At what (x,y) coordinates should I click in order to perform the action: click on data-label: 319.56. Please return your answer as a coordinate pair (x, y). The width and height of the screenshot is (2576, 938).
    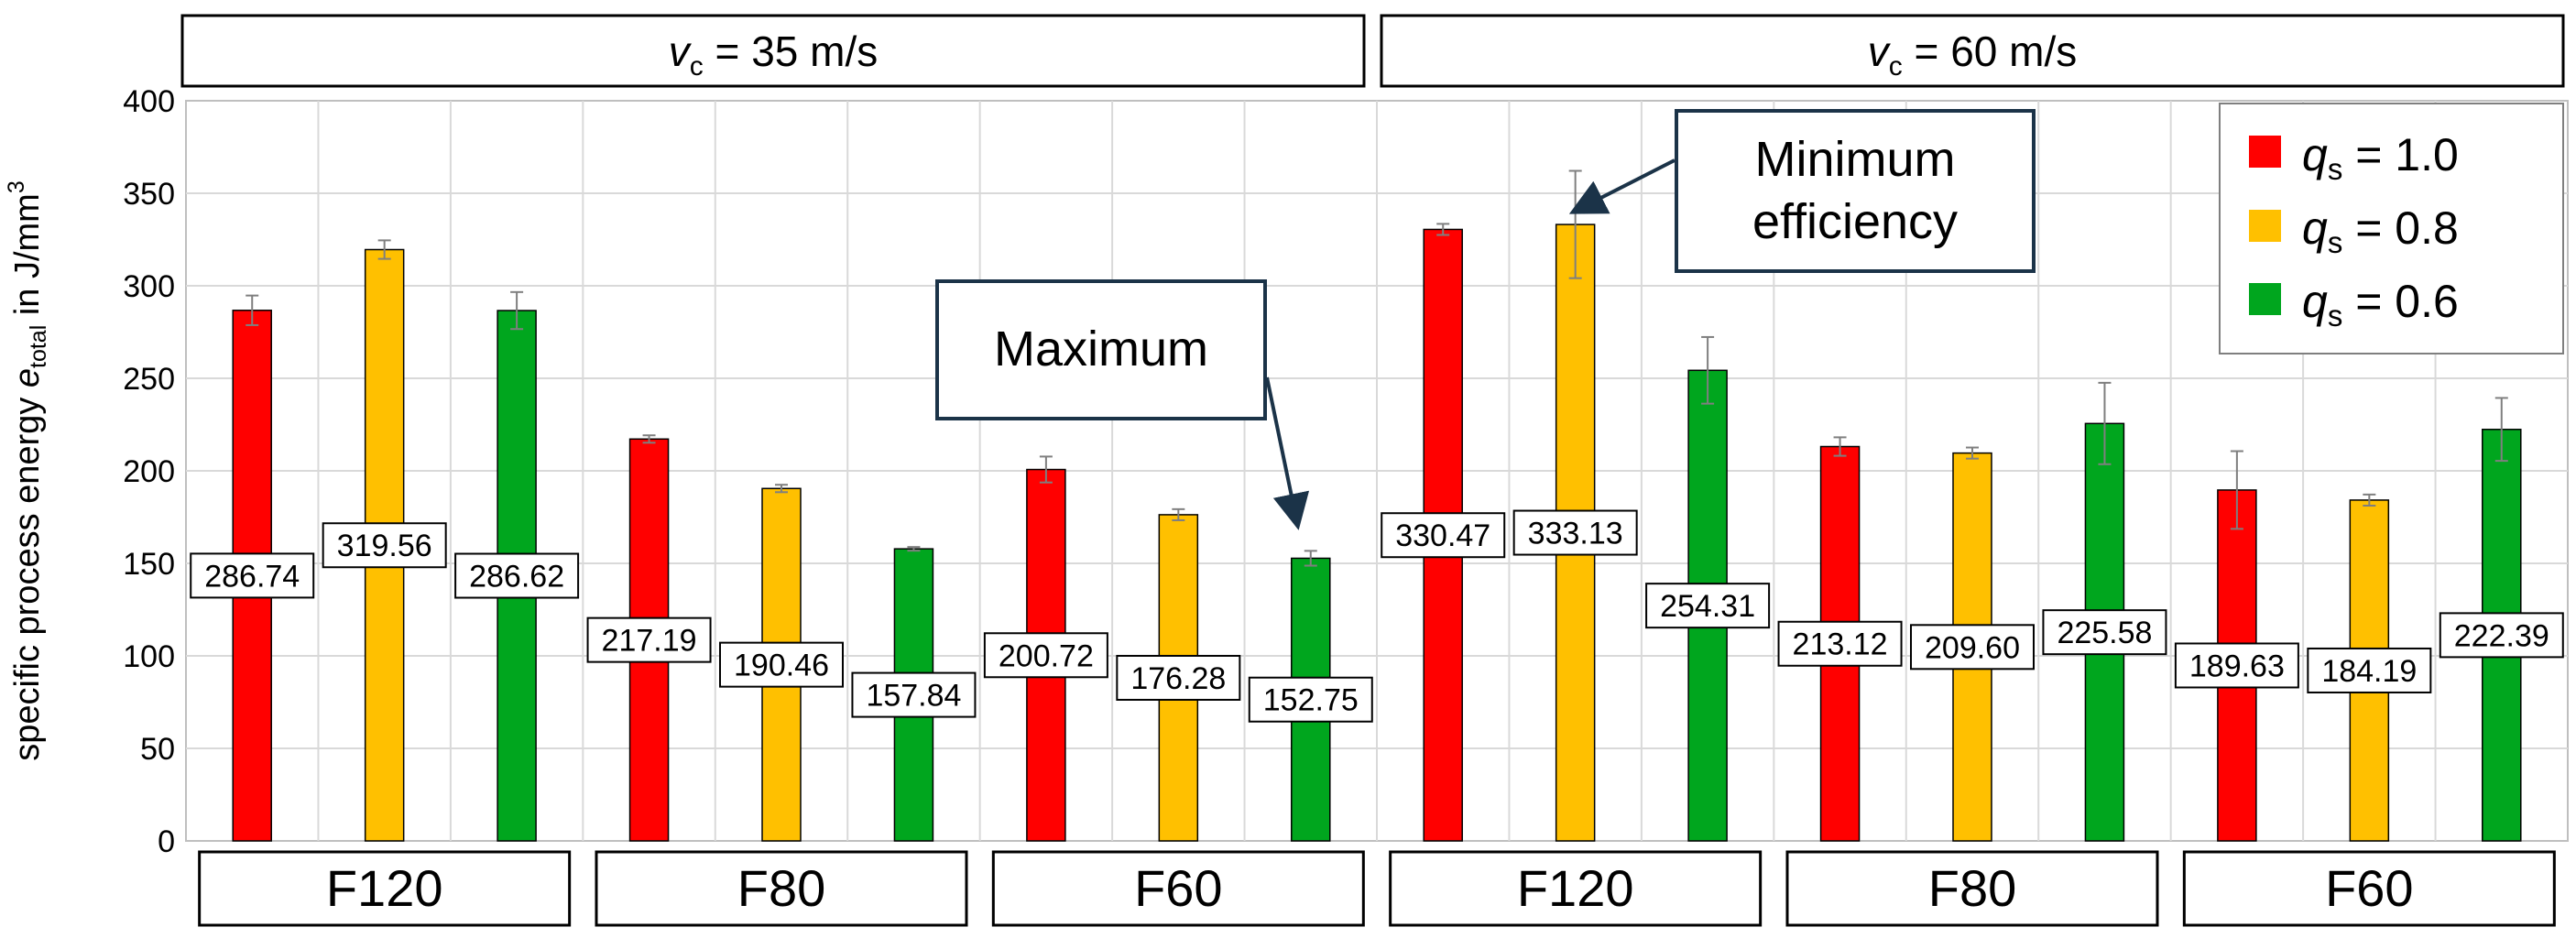
    Looking at the image, I should click on (385, 545).